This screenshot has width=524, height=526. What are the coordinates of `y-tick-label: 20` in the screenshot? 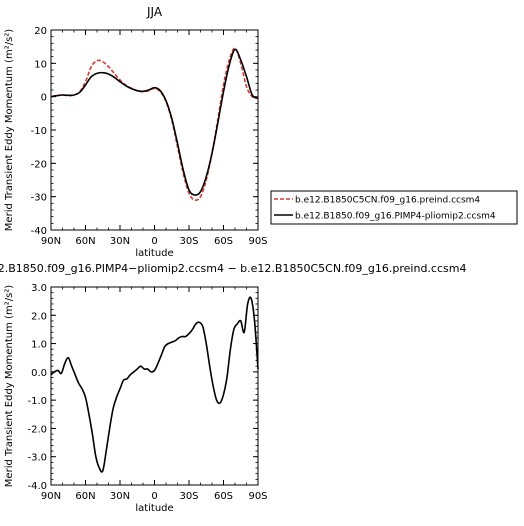 It's located at (40, 31).